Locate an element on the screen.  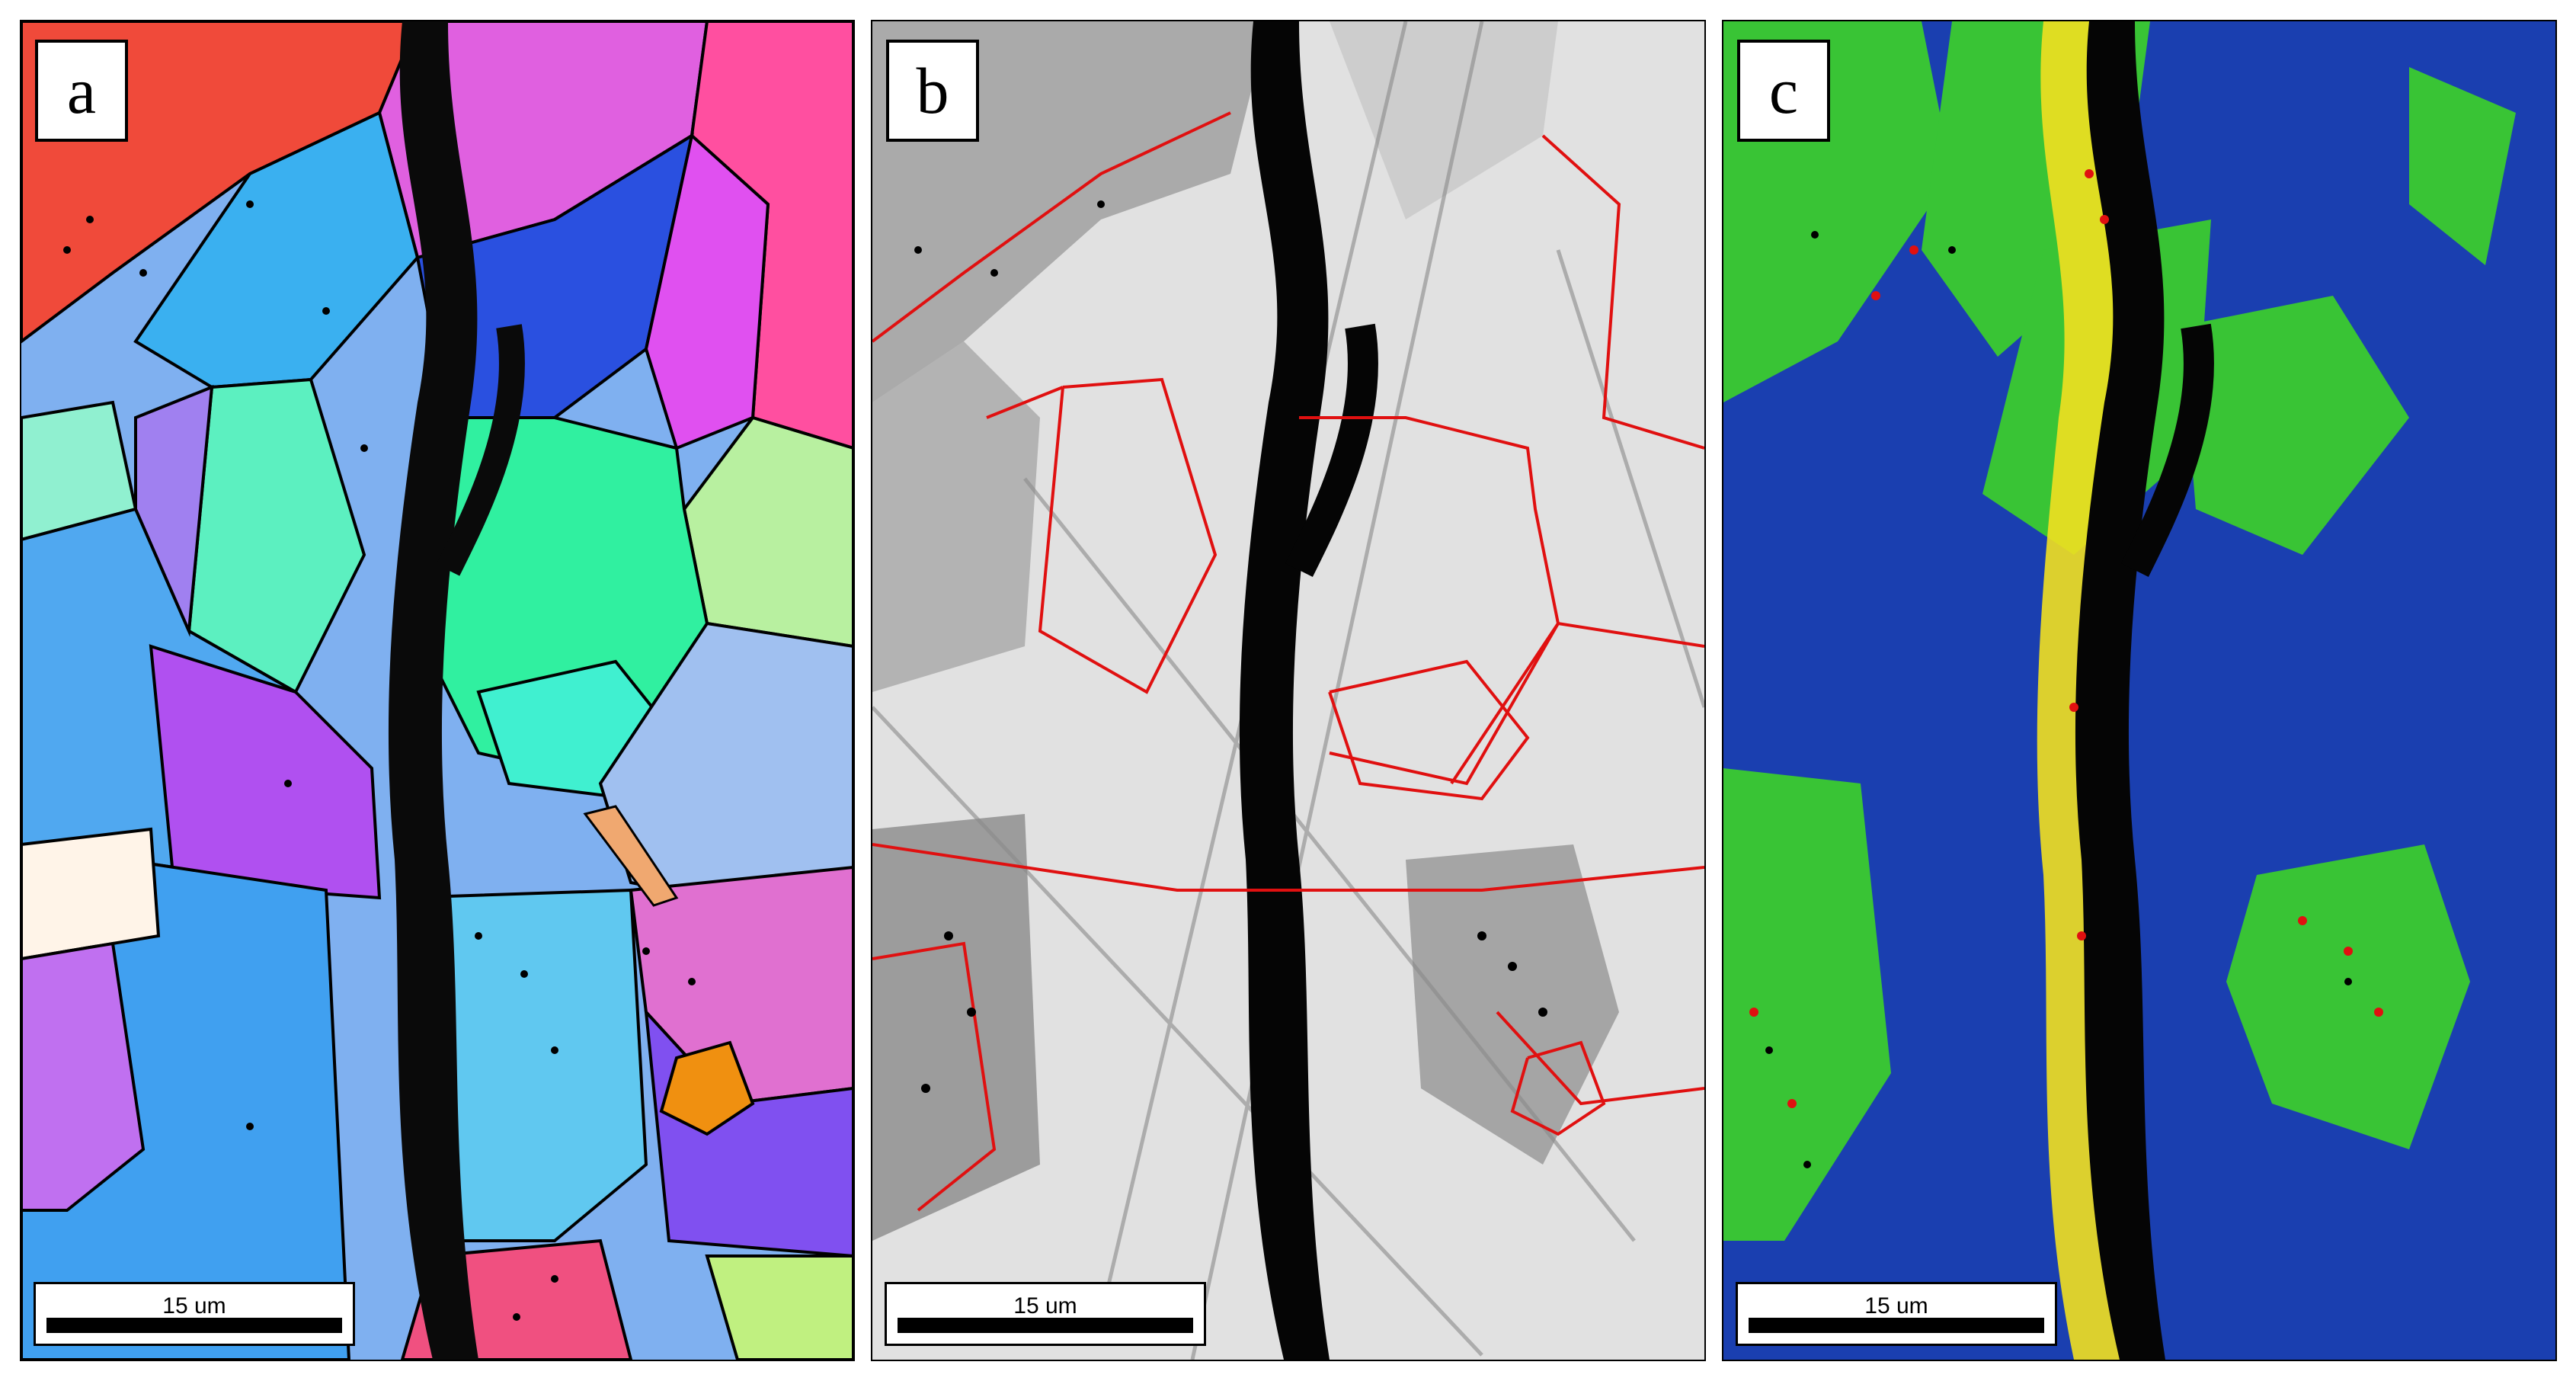
panel-label: a is located at coordinates (81, 91).